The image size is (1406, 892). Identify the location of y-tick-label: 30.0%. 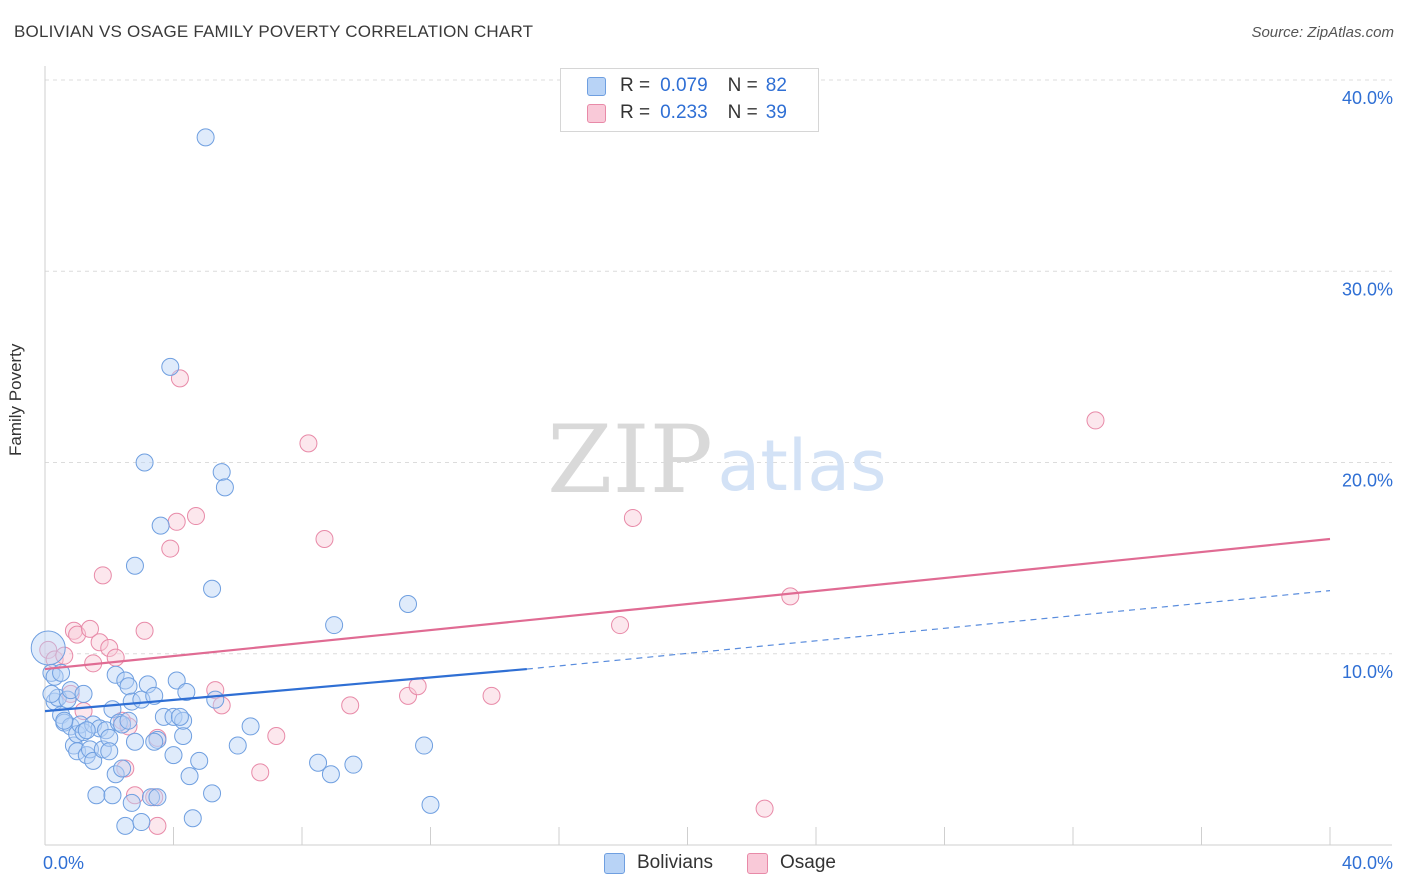
(1367, 289).